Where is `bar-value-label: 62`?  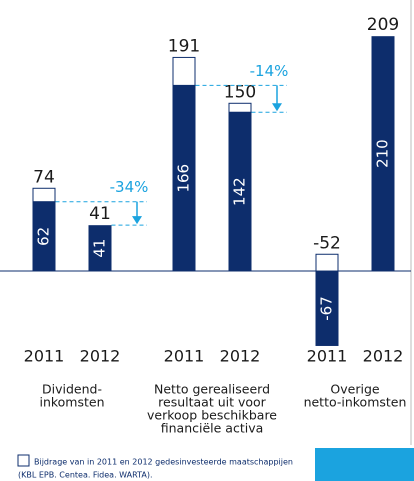
bar-value-label: 62 is located at coordinates (44, 236).